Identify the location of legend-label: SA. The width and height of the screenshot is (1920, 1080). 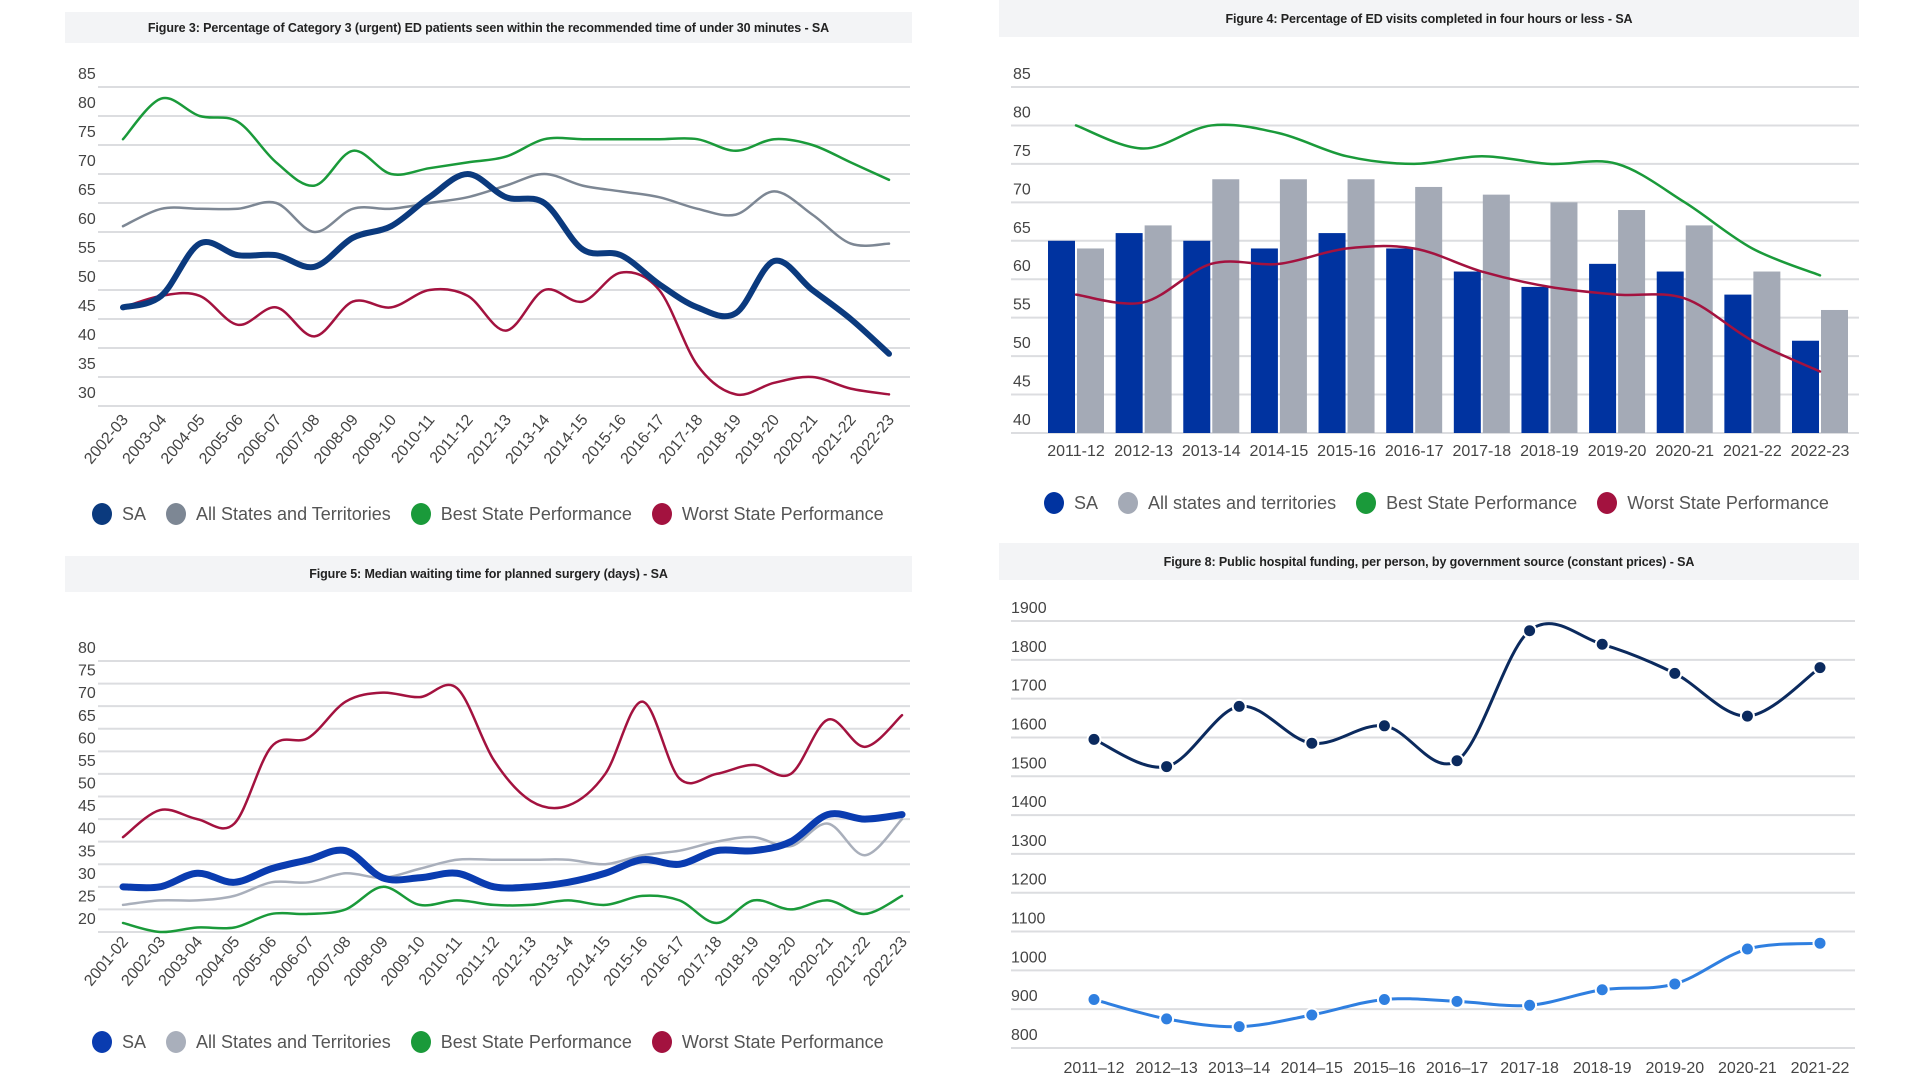
(134, 513).